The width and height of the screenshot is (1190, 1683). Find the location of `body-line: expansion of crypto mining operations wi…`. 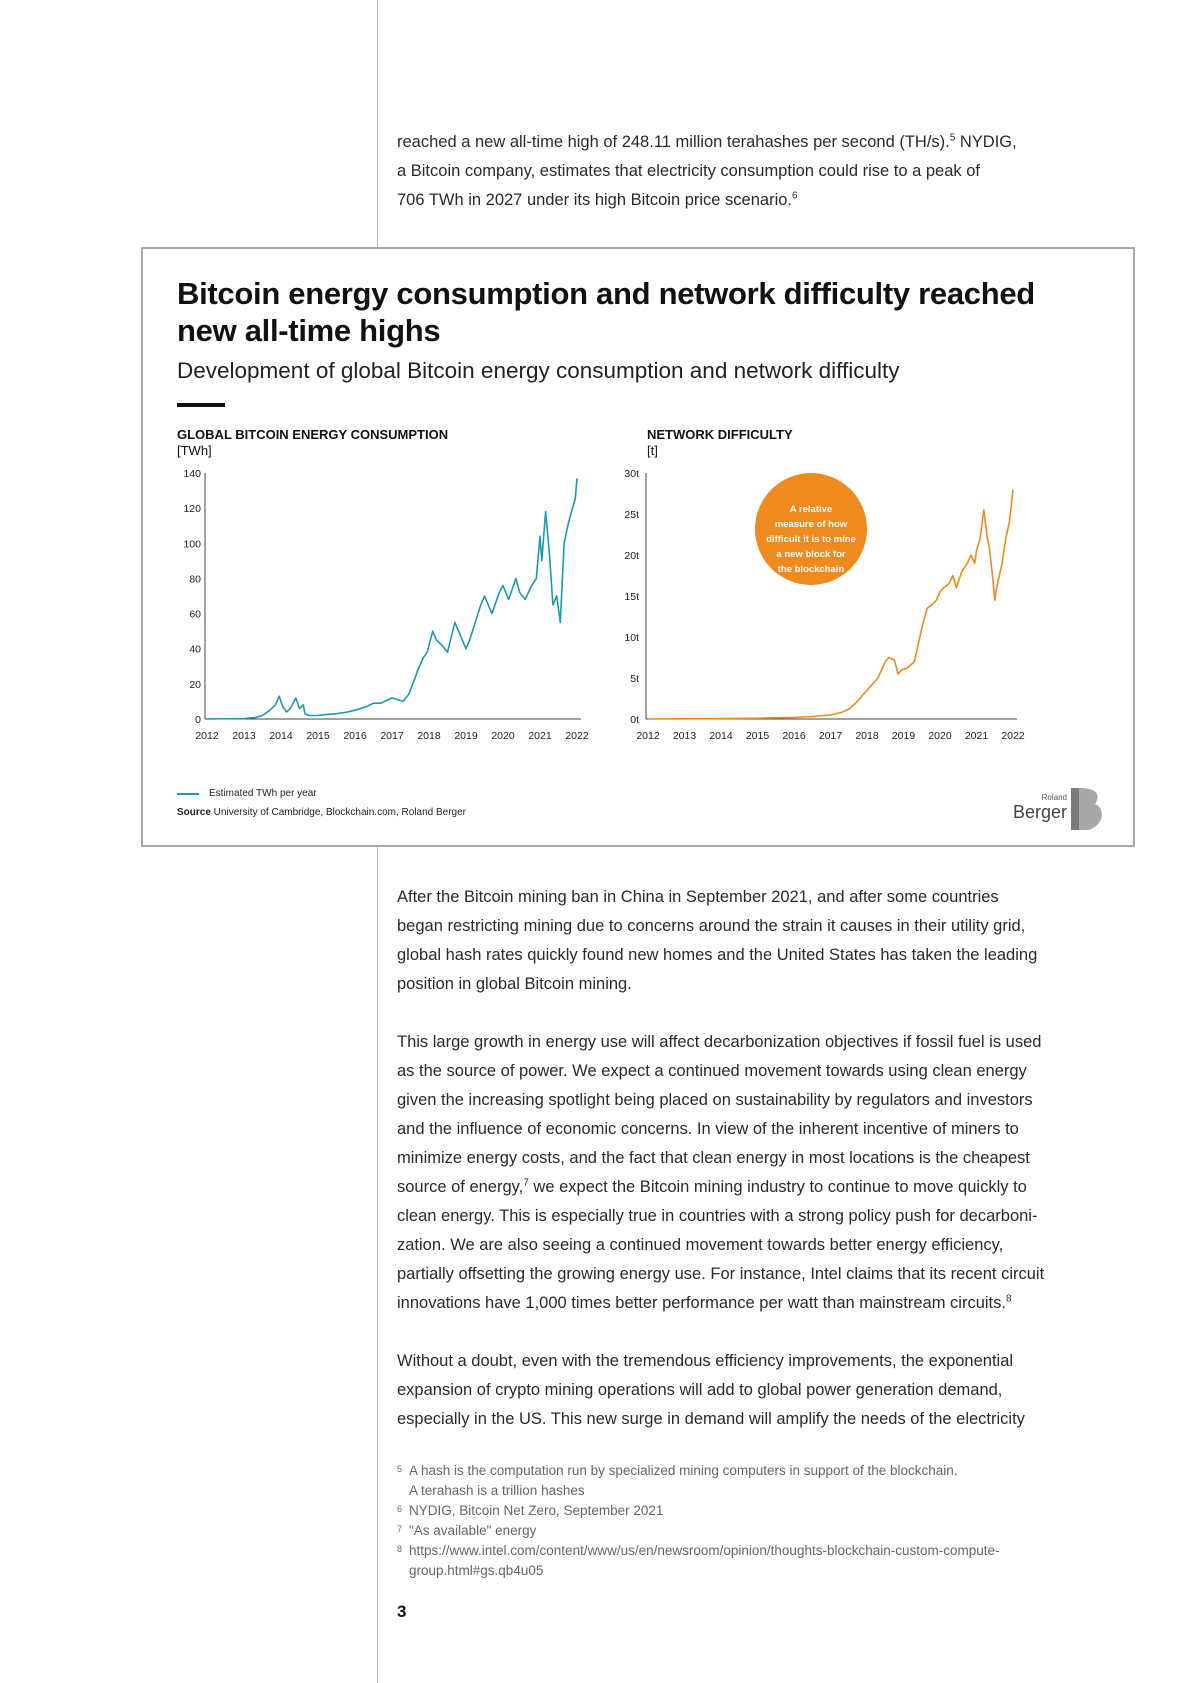

body-line: expansion of crypto mining operations wi… is located at coordinates (700, 1390).